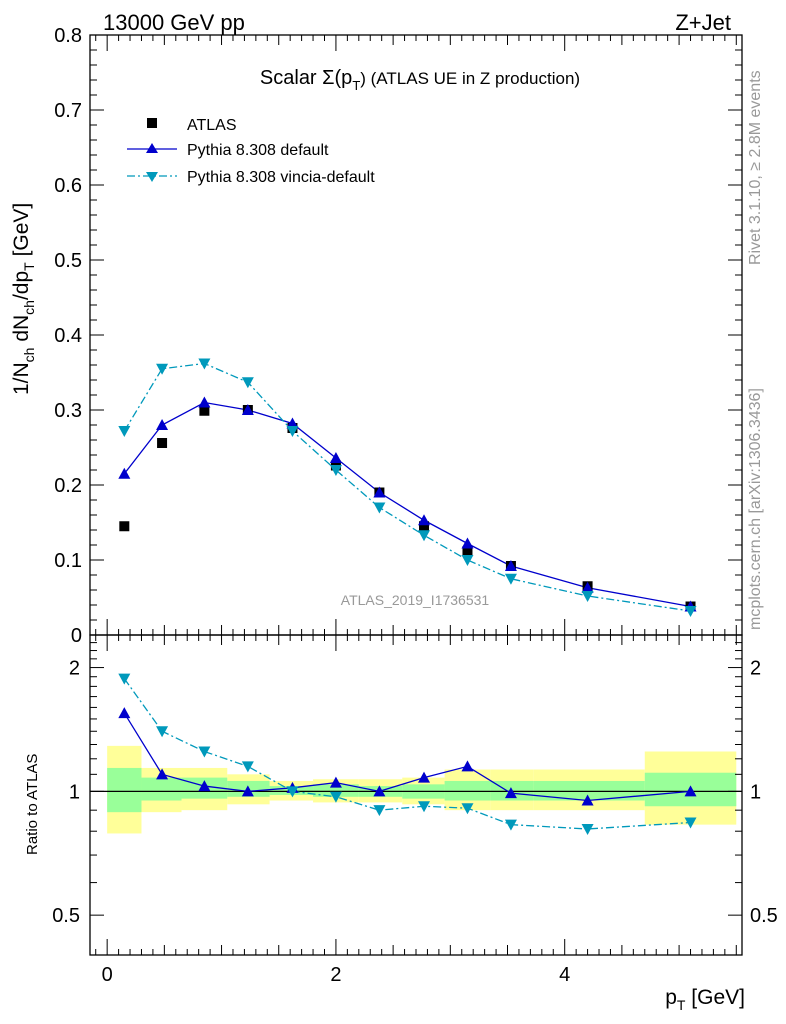 The width and height of the screenshot is (786, 1024). Describe the element at coordinates (68, 261) in the screenshot. I see `y-tick-label: 0.5` at that location.